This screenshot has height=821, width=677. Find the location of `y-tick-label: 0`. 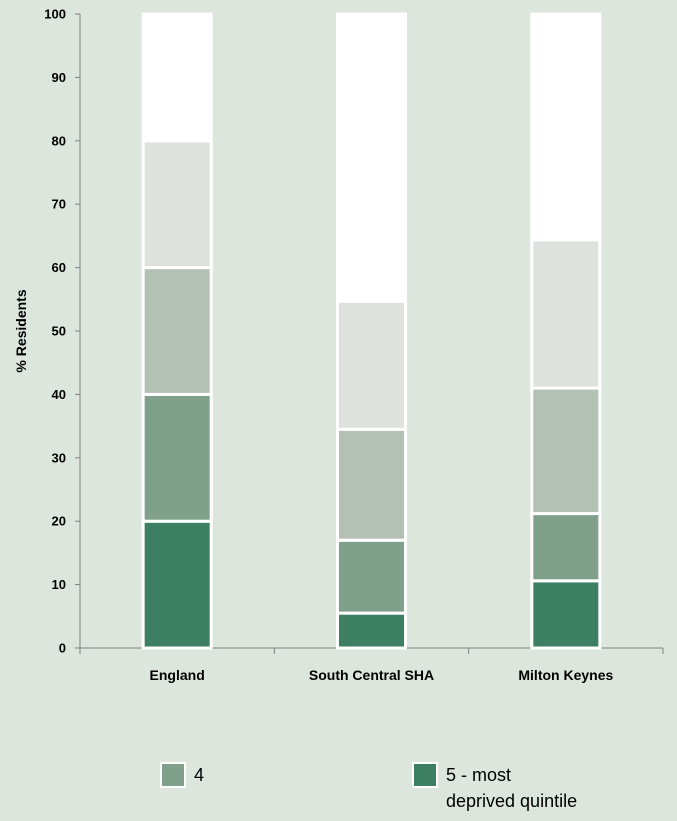

y-tick-label: 0 is located at coordinates (62, 648).